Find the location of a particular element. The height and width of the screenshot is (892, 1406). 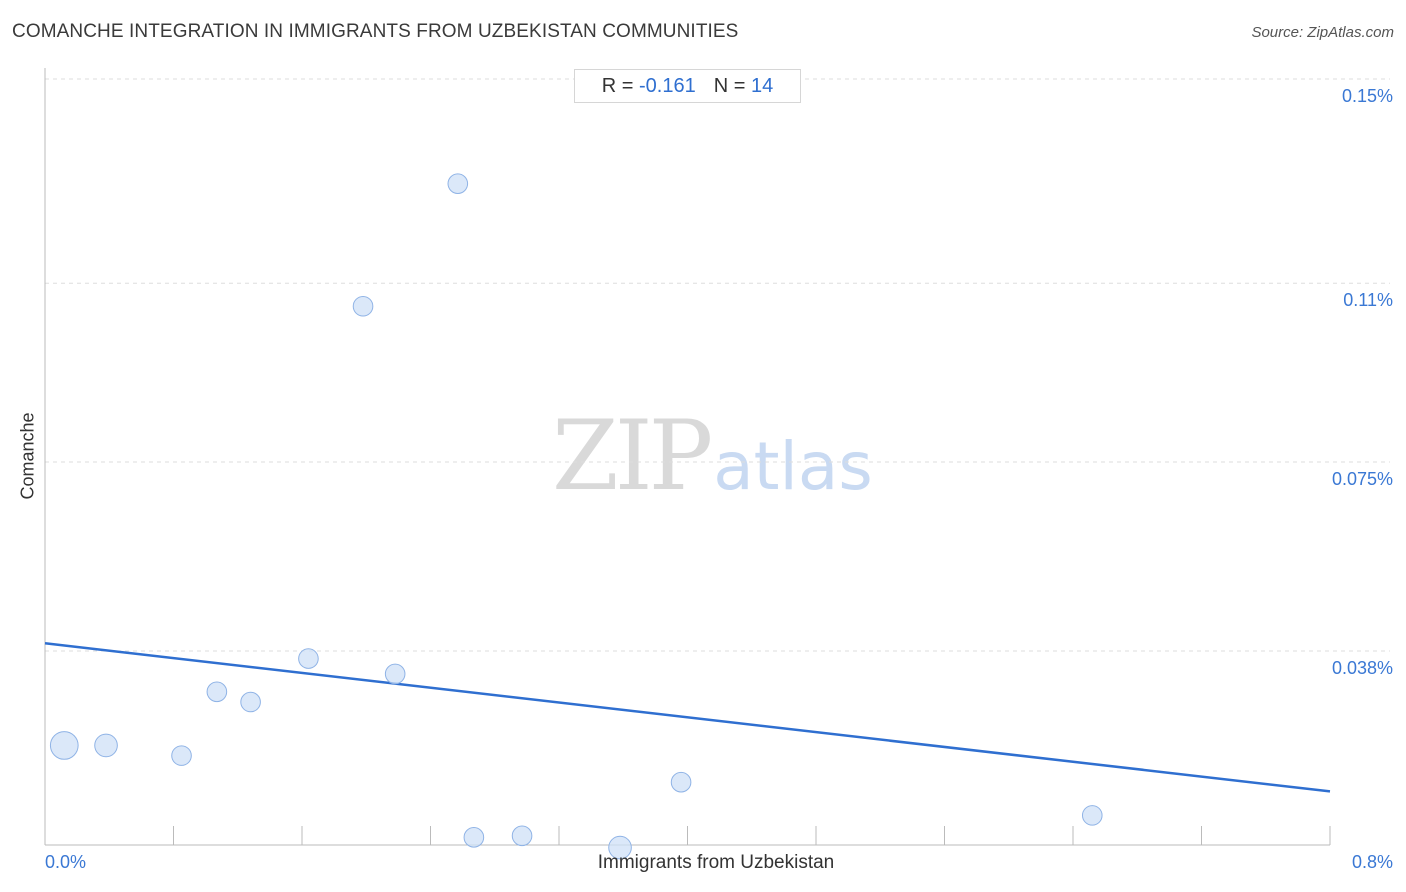

y-tick-label-2: 0.11% is located at coordinates (1368, 300).